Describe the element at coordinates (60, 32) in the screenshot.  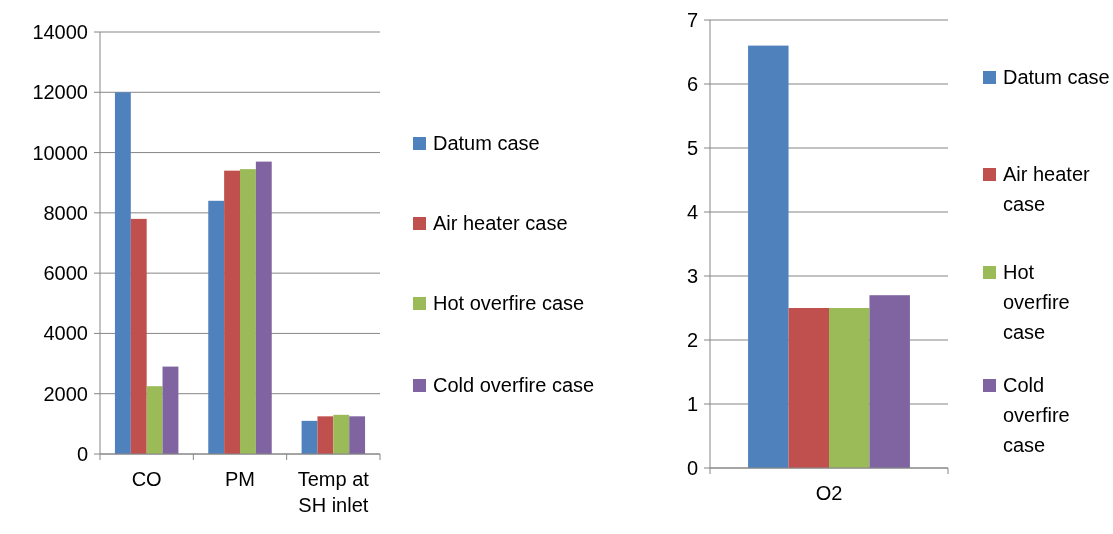
I see `y-tick-label: 14000` at that location.